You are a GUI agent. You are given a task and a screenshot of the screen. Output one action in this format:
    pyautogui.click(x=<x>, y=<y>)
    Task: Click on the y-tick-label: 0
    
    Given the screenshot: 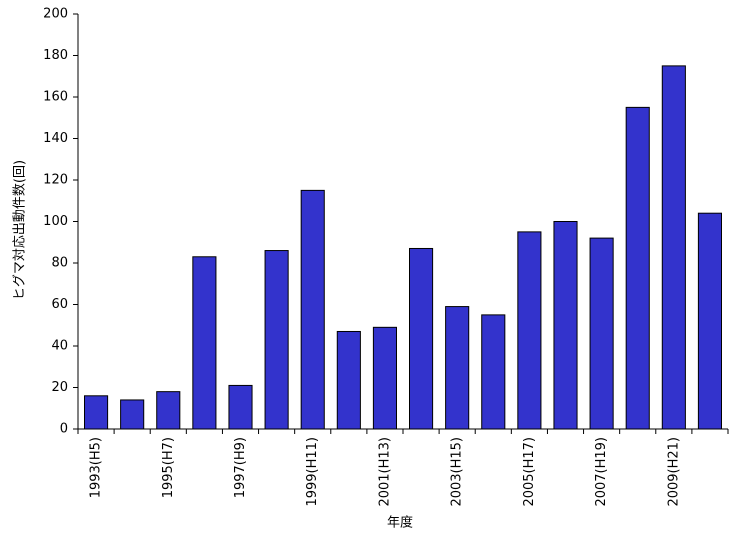 What is the action you would take?
    pyautogui.click(x=64, y=429)
    